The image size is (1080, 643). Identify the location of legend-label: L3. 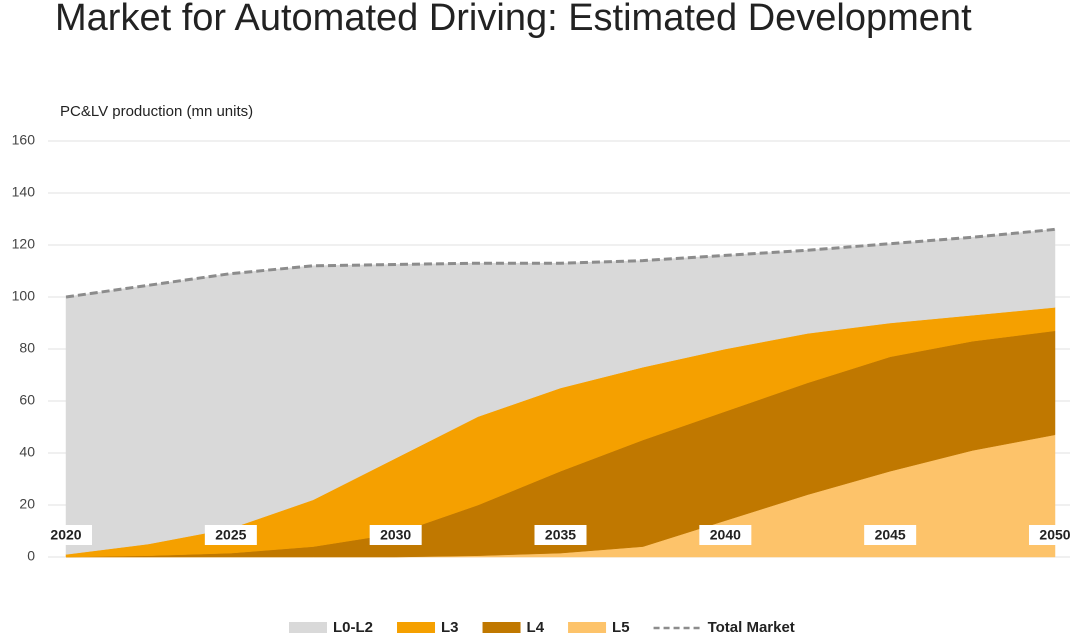
(450, 627).